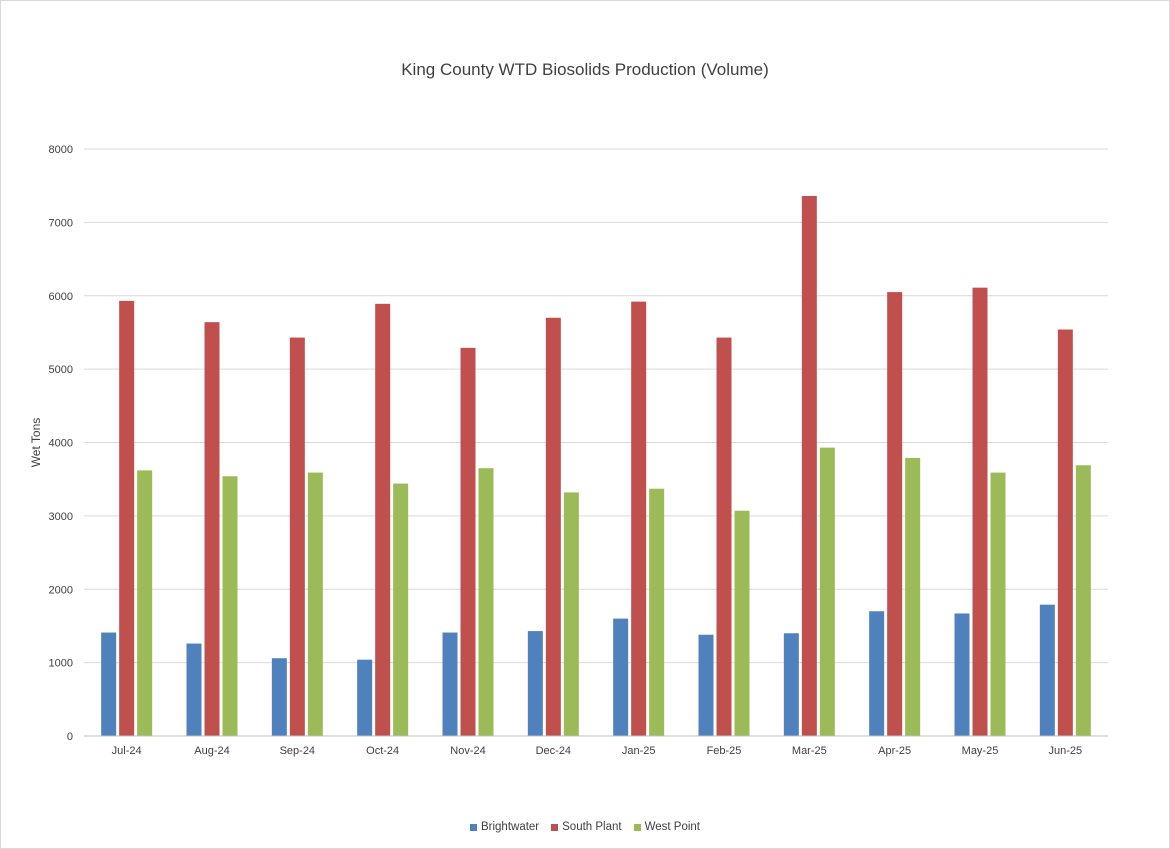  What do you see at coordinates (61, 444) in the screenshot?
I see `y-tick-label: 4000` at bounding box center [61, 444].